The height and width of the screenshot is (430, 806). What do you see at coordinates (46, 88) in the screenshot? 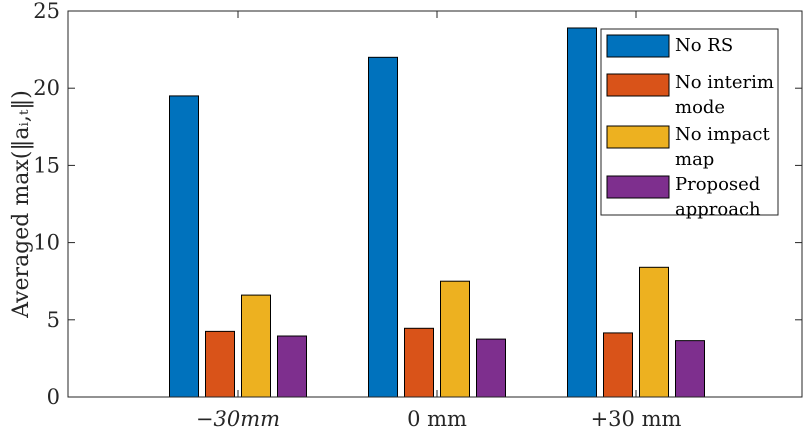
I see `y-tick-label: 20` at bounding box center [46, 88].